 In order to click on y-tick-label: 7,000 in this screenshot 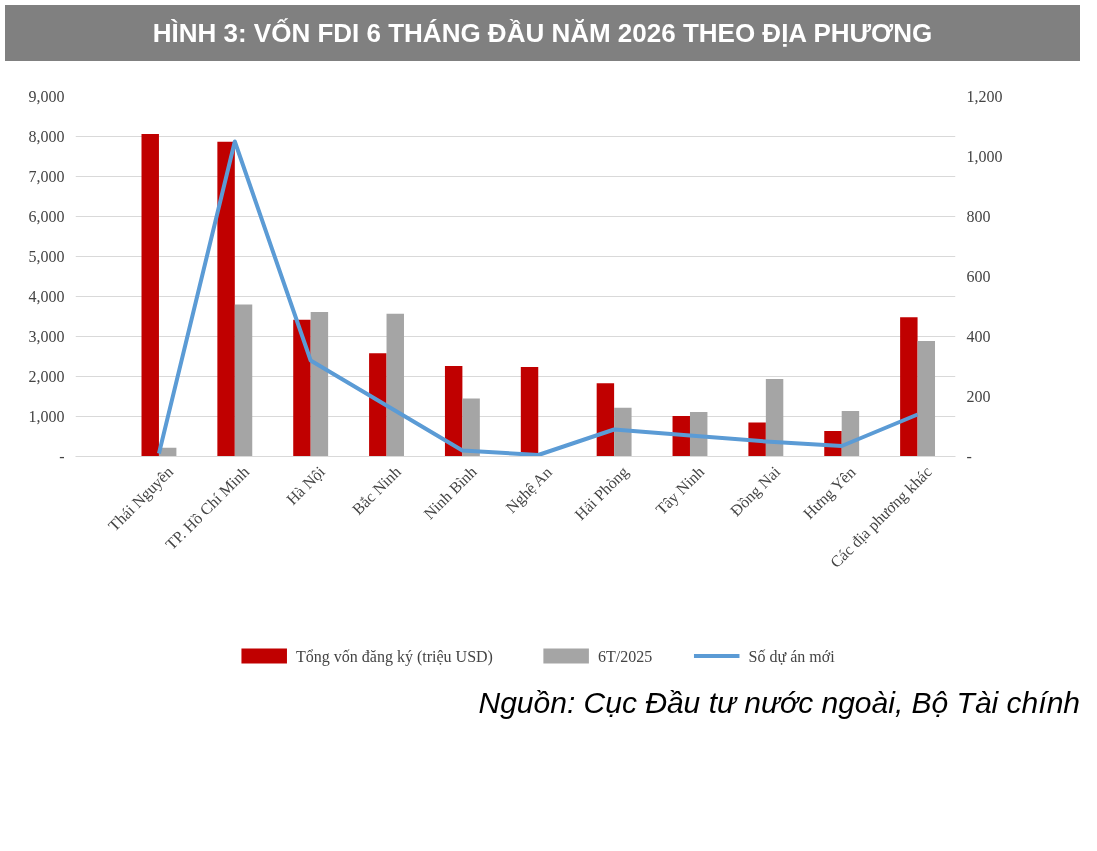, I will do `click(46, 176)`.